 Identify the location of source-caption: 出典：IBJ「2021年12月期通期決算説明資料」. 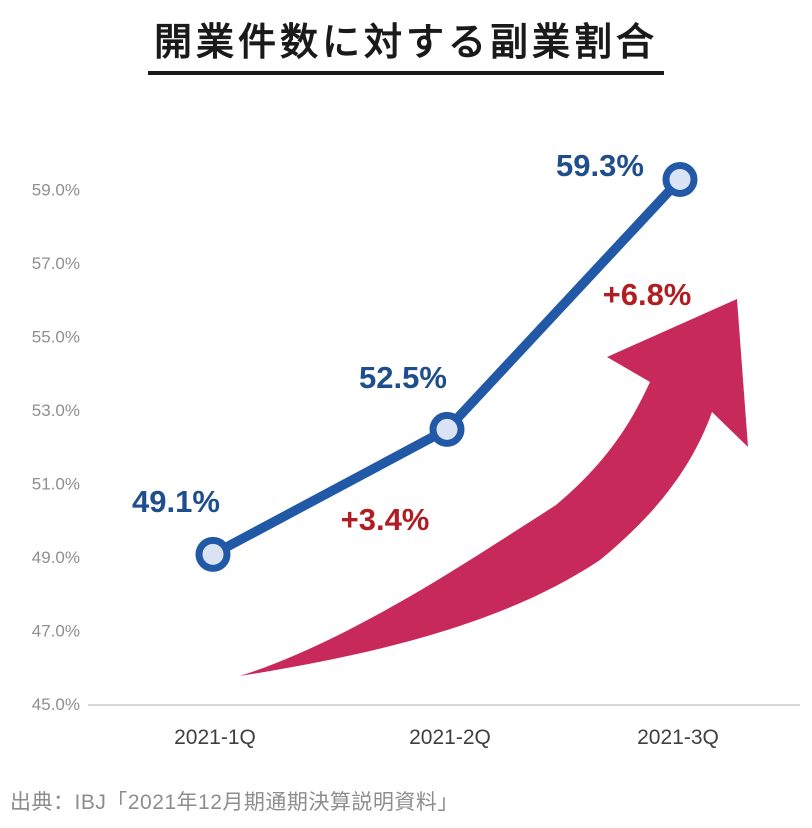
(234, 802).